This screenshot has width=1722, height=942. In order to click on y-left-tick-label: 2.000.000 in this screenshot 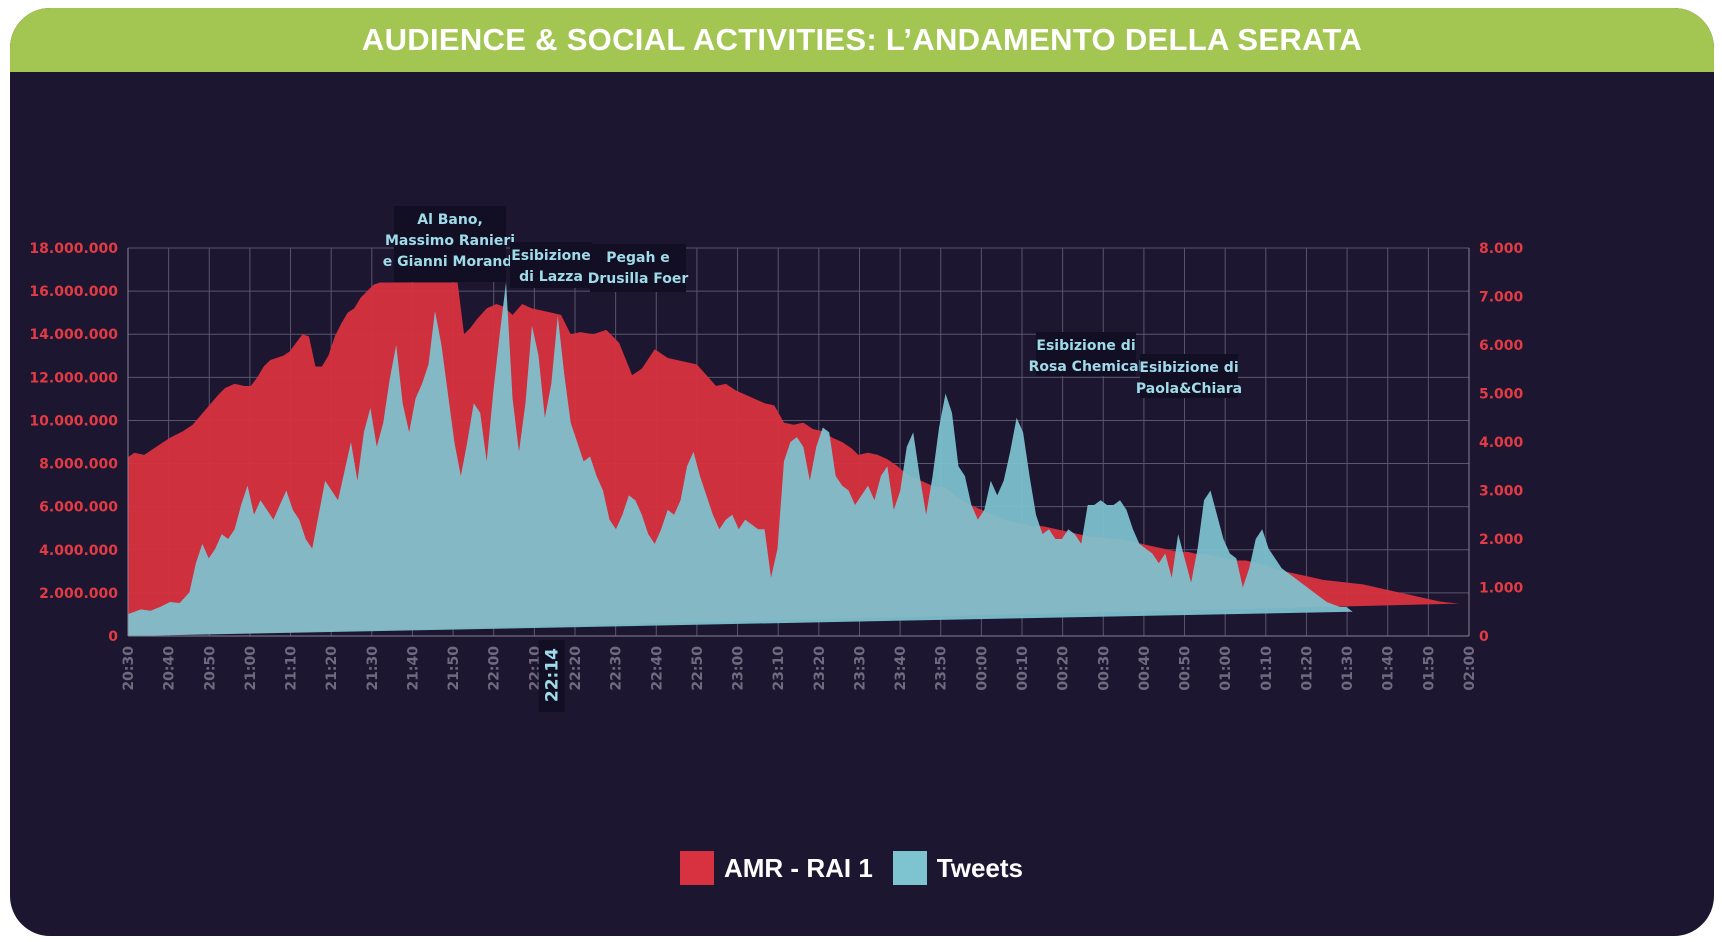, I will do `click(78, 594)`.